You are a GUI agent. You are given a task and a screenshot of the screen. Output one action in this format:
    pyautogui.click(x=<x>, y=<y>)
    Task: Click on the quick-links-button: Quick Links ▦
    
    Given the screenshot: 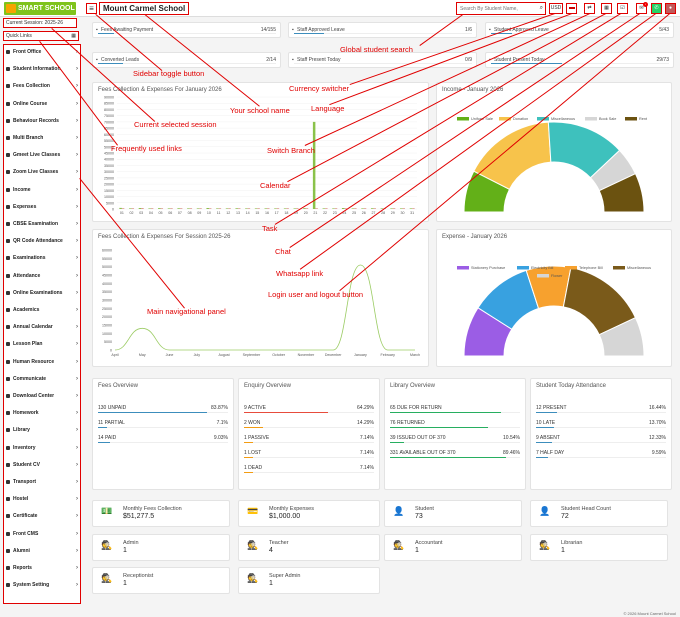 What is the action you would take?
    pyautogui.click(x=41, y=36)
    